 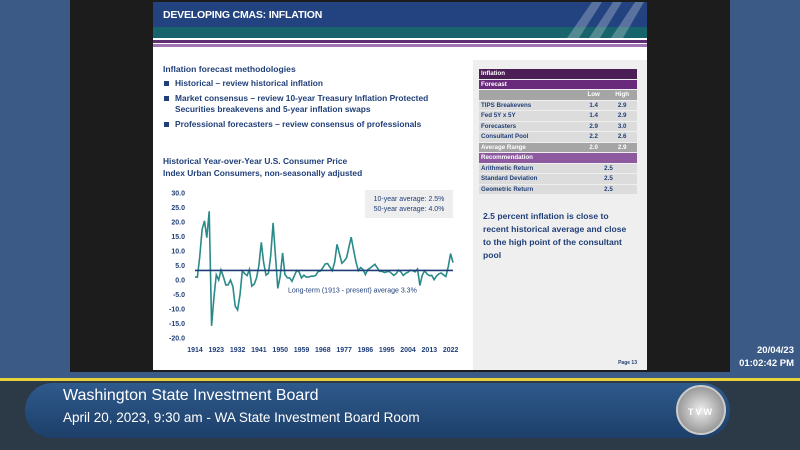 What do you see at coordinates (558, 74) in the screenshot?
I see `table-header: Inflation` at bounding box center [558, 74].